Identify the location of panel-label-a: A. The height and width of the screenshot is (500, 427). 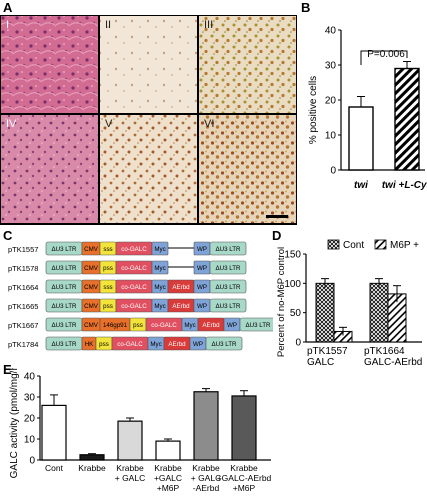
(8, 7).